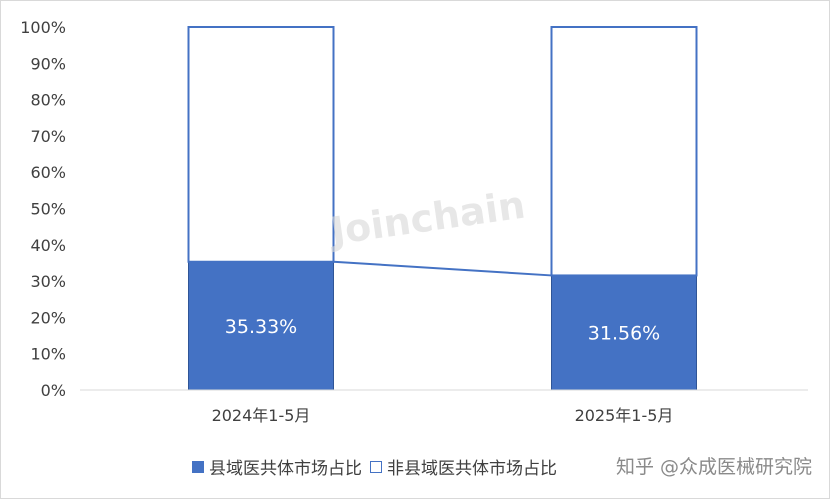 The width and height of the screenshot is (832, 501). What do you see at coordinates (442, 330) in the screenshot?
I see `data-labels: 35.33% 31.56%` at bounding box center [442, 330].